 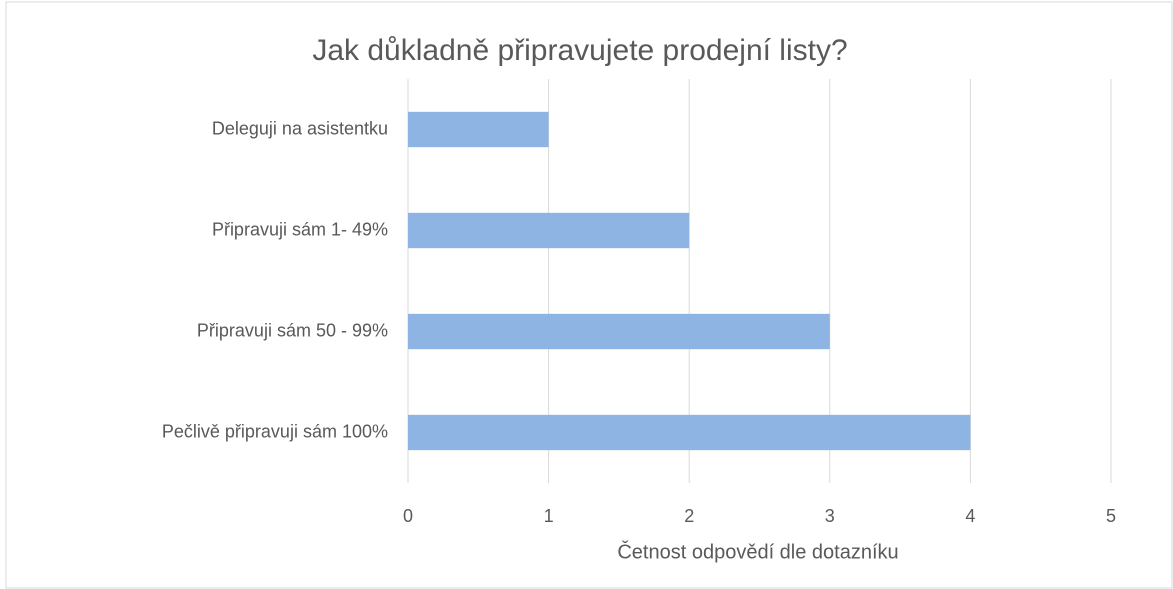 What do you see at coordinates (292, 330) in the screenshot?
I see `y-tick-label: Připravuji sám 50 - 99%` at bounding box center [292, 330].